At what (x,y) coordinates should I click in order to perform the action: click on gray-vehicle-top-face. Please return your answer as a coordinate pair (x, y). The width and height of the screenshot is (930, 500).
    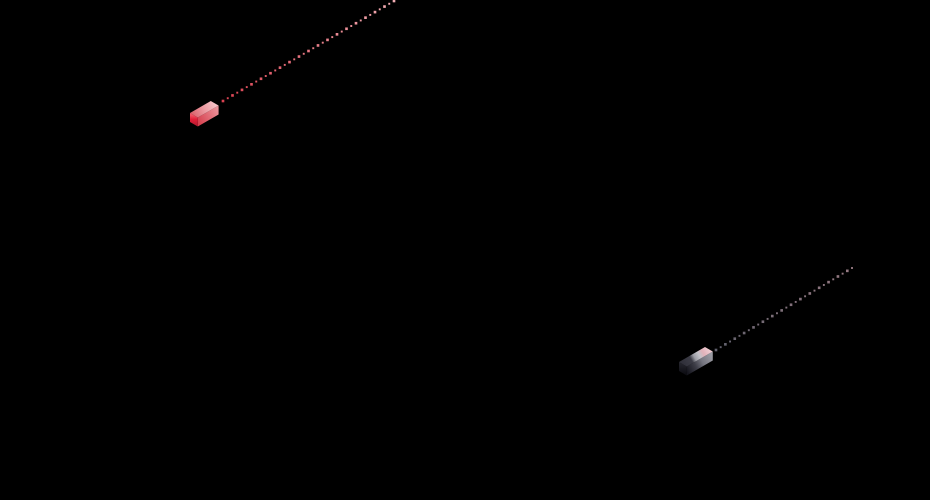
    Looking at the image, I should click on (696, 357).